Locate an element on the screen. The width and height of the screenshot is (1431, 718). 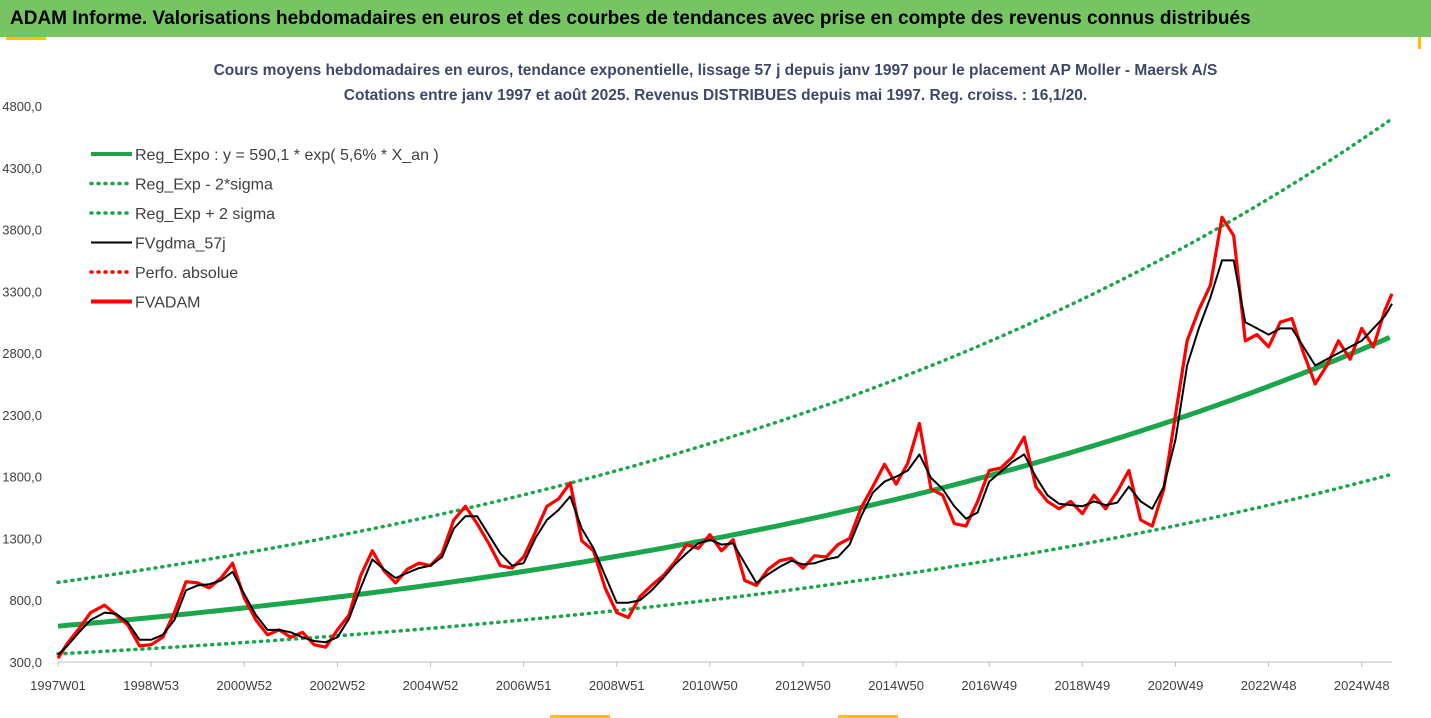
legend-label: Reg_Exp + 2 sigma is located at coordinates (205, 214).